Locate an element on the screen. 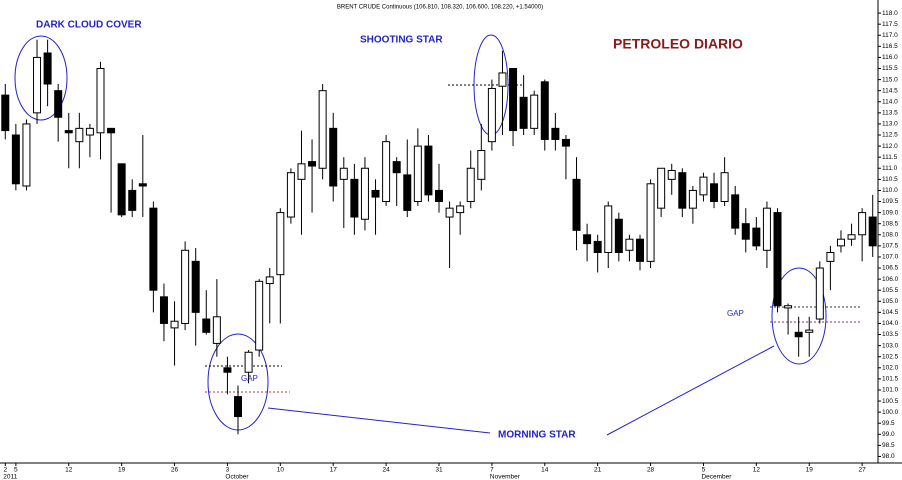 The image size is (902, 480). y-tick-label: 113.0 is located at coordinates (890, 124).